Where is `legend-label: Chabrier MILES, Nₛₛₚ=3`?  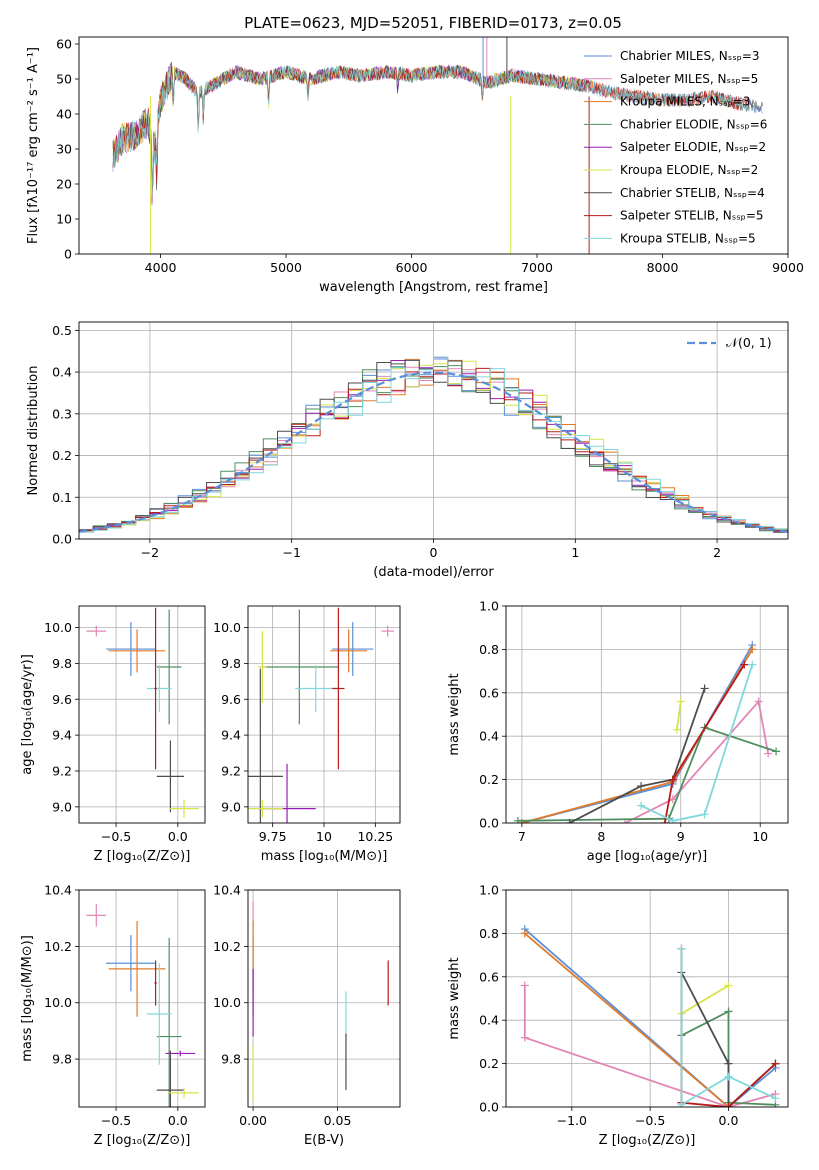
legend-label: Chabrier MILES, Nₛₛₚ=3 is located at coordinates (690, 56).